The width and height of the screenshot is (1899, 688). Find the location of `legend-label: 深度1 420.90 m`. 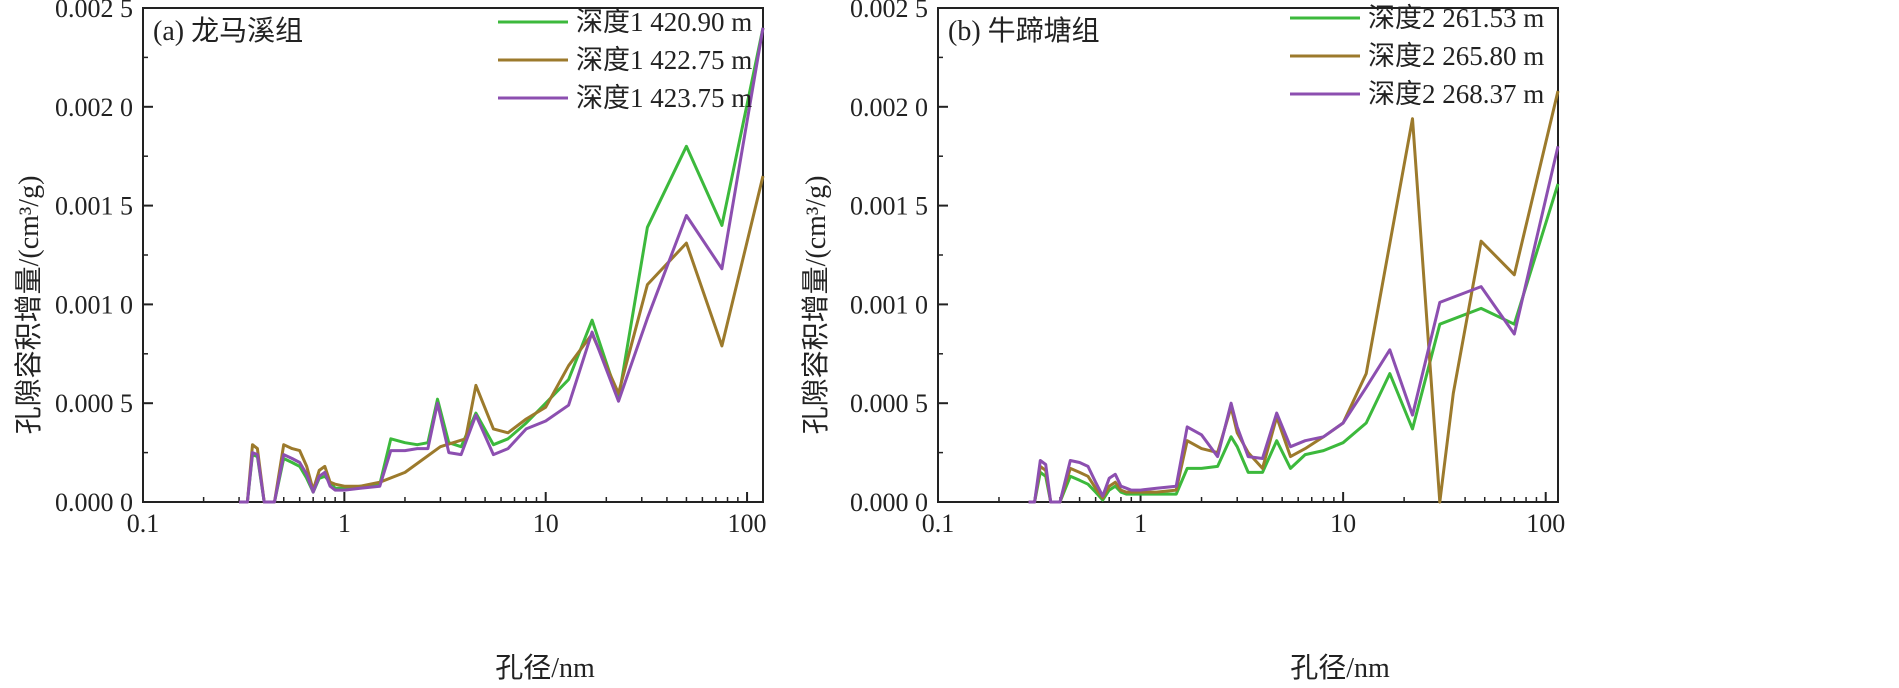

legend-label: 深度1 420.90 m is located at coordinates (664, 22).